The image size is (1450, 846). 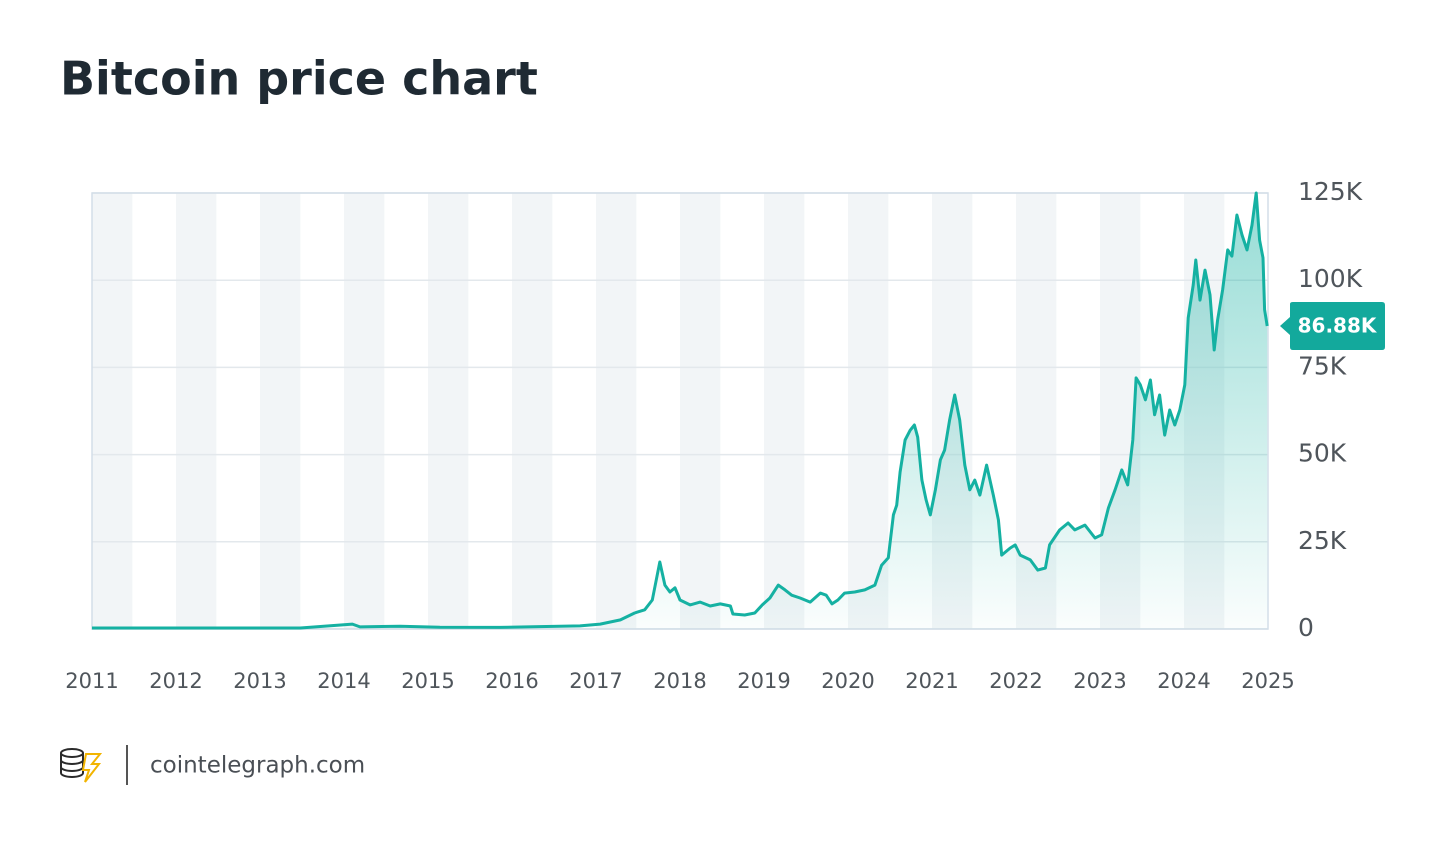 I want to click on x-tick-label: 2023, so click(x=1099, y=681).